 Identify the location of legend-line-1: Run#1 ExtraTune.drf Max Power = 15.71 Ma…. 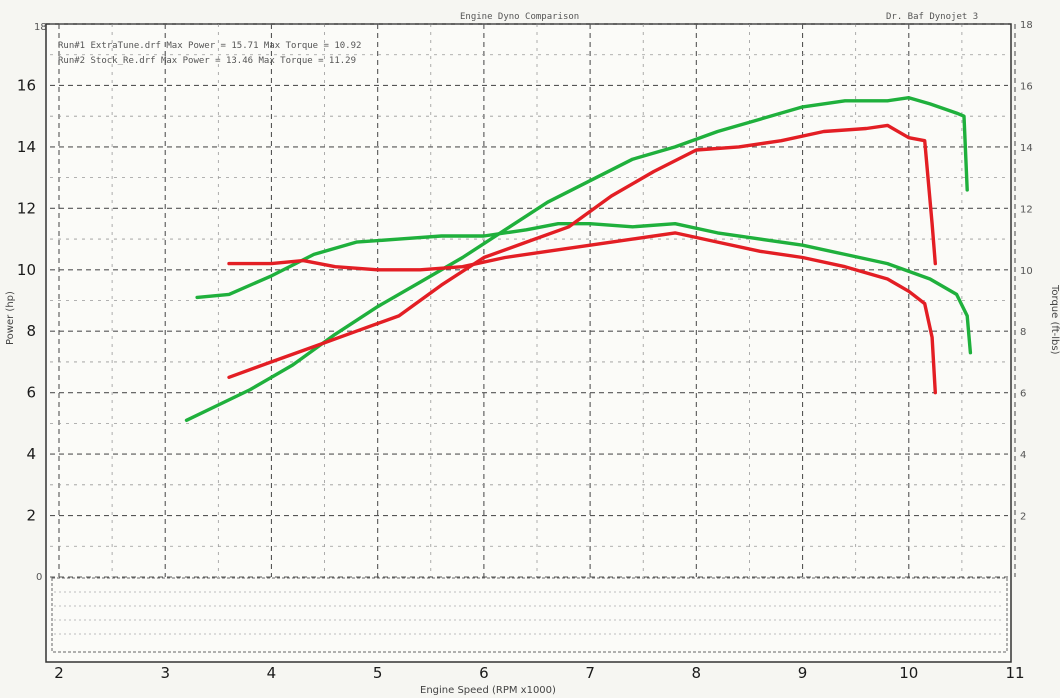
(209, 46).